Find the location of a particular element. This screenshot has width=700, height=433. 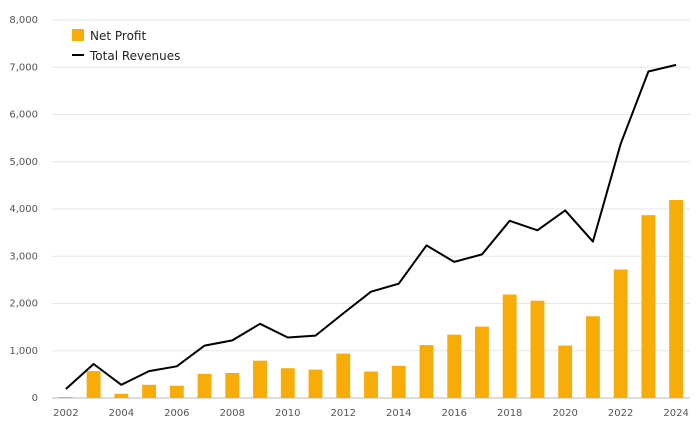

x-tick-label: 2004 is located at coordinates (121, 413).